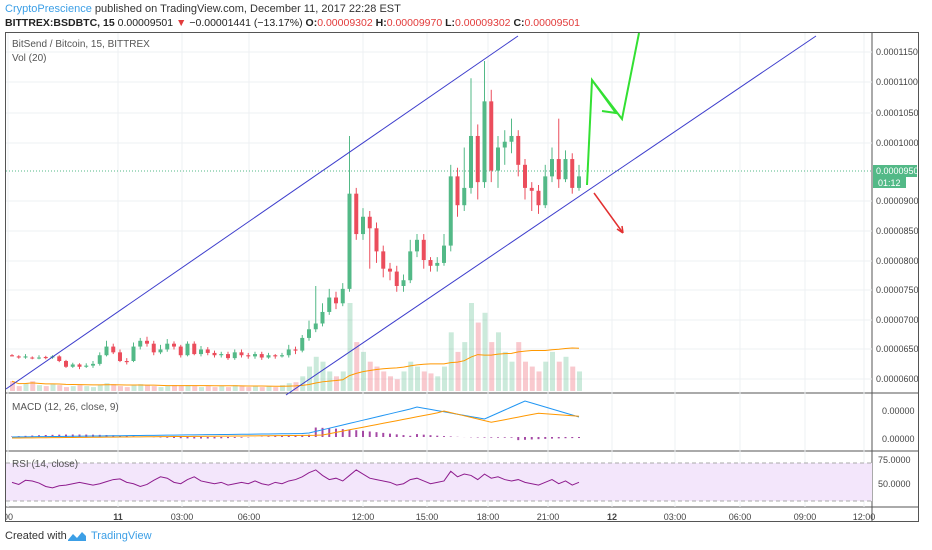  I want to click on macd-signal-line, so click(295, 424).